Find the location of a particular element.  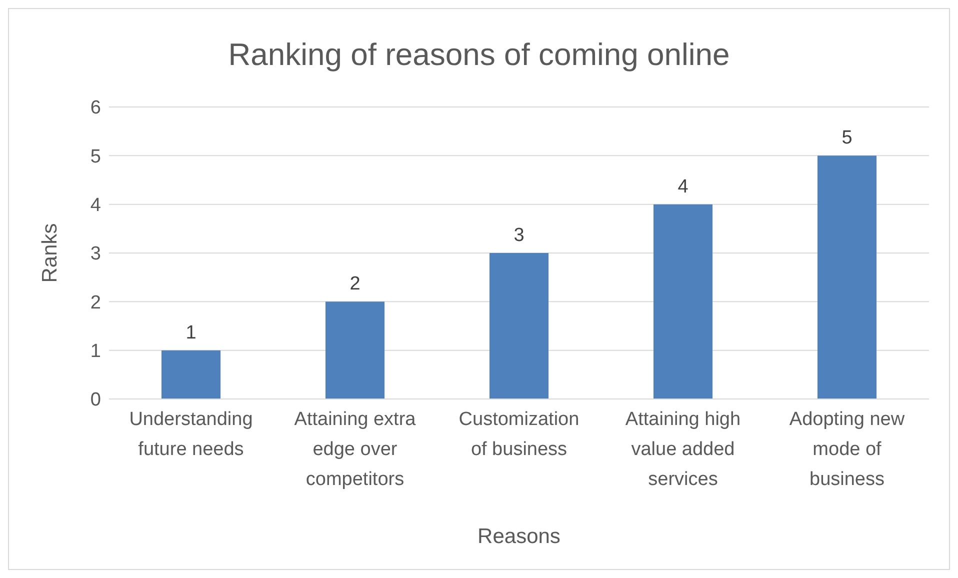

y-tick-label: 3 is located at coordinates (95, 254).